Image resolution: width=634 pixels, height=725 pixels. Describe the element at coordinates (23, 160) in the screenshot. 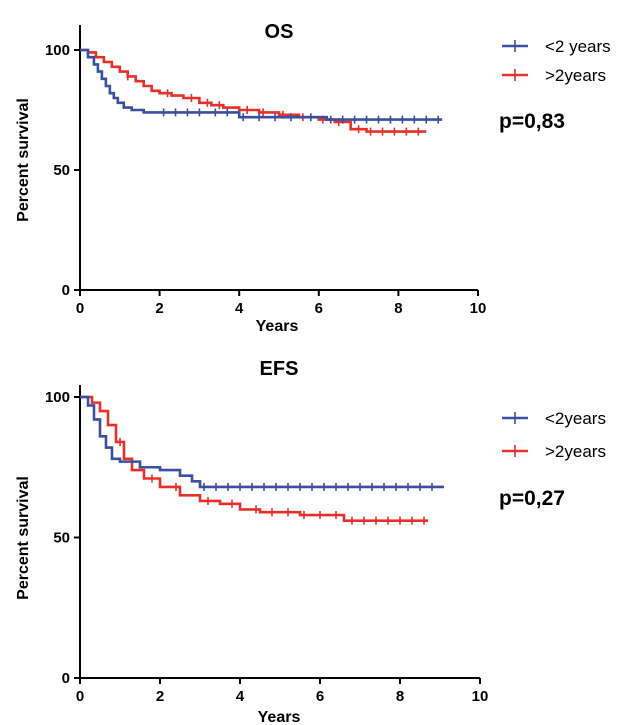

I see `os-y-axis-label: Percent survival` at that location.